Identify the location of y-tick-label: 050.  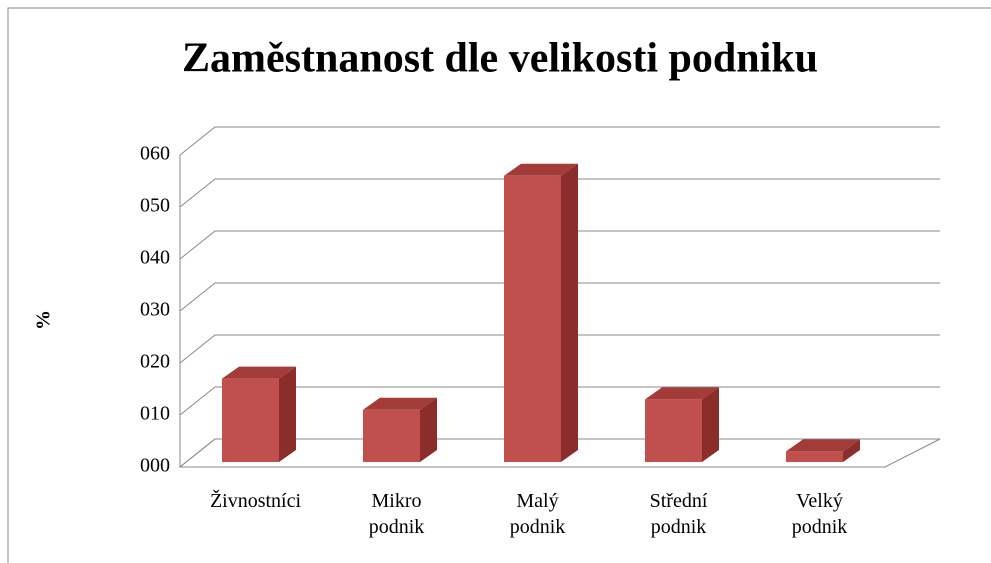
(155, 206).